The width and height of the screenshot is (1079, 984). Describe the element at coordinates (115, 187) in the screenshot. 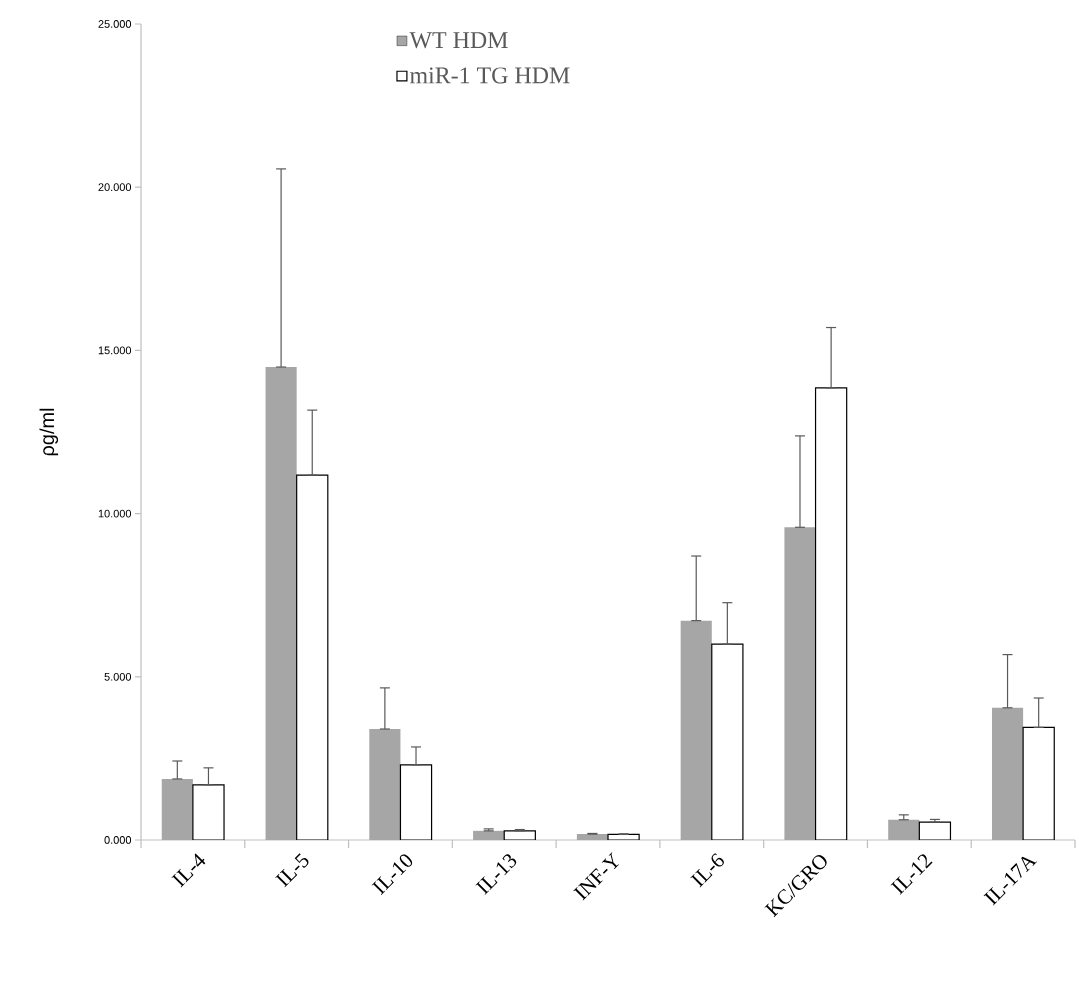

I see `y-tick-label: 20.000` at that location.